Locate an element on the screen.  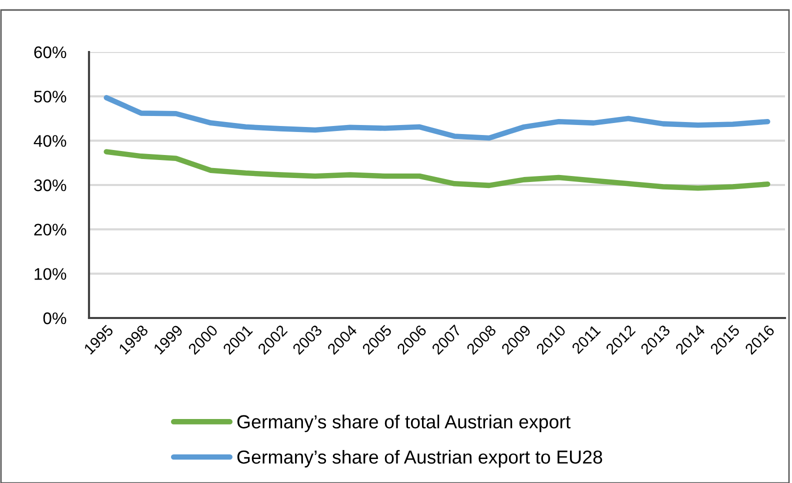
y-tick-label: 30% is located at coordinates (50, 185).